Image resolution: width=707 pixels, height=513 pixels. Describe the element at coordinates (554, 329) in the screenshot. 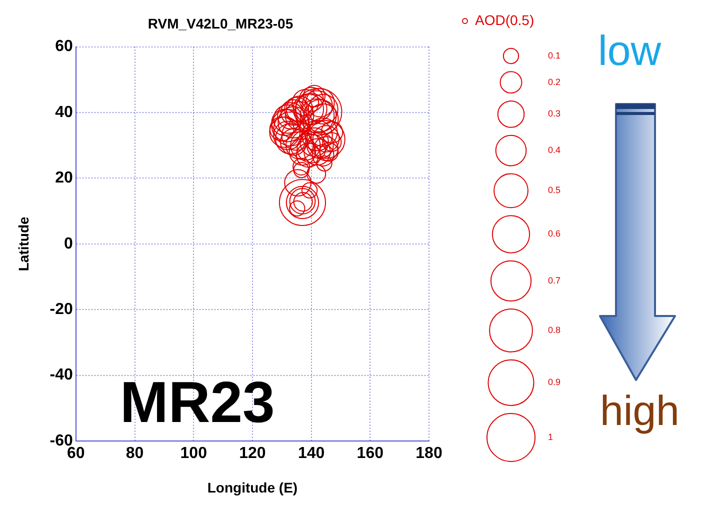

I see `legend-label: 0.8` at that location.